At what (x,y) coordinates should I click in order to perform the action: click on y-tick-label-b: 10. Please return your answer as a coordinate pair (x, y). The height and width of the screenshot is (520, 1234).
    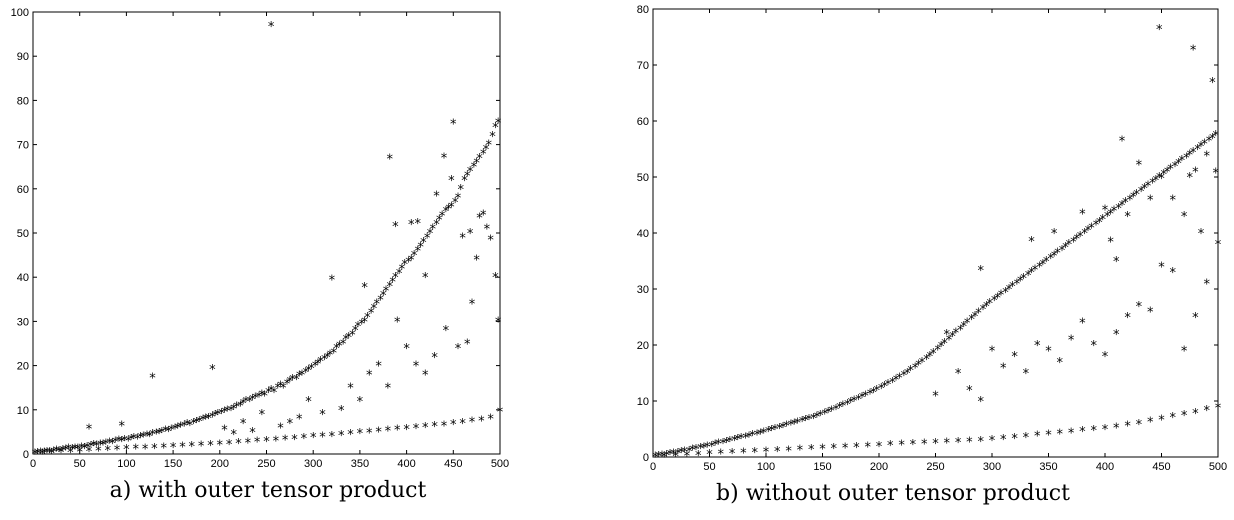
    Looking at the image, I should click on (643, 402).